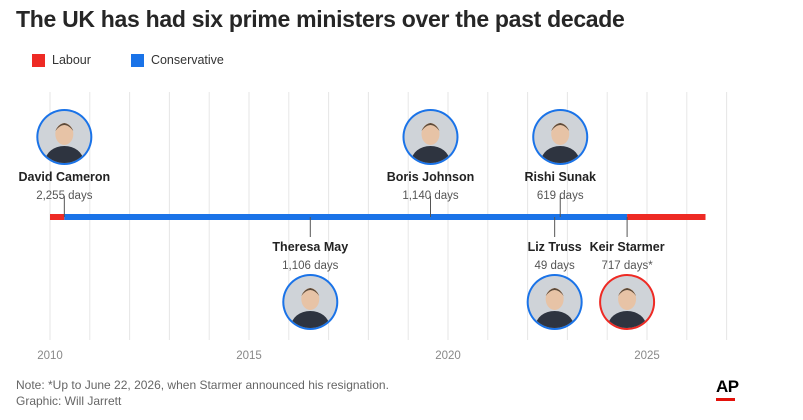 This screenshot has height=420, width=803. I want to click on pm-days: 49 days, so click(555, 266).